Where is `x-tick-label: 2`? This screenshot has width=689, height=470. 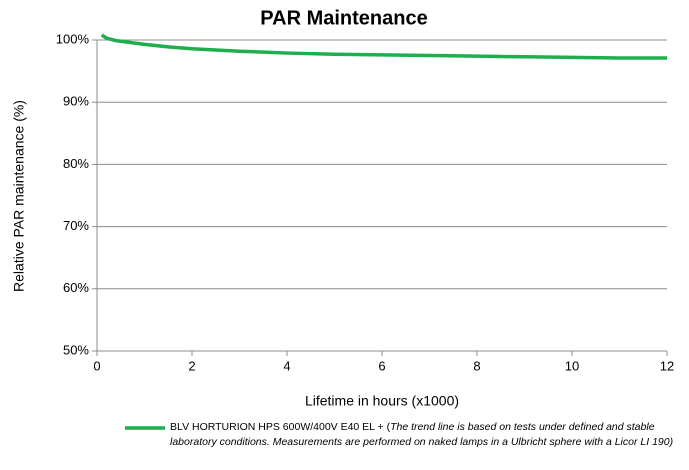
x-tick-label: 2 is located at coordinates (191, 365).